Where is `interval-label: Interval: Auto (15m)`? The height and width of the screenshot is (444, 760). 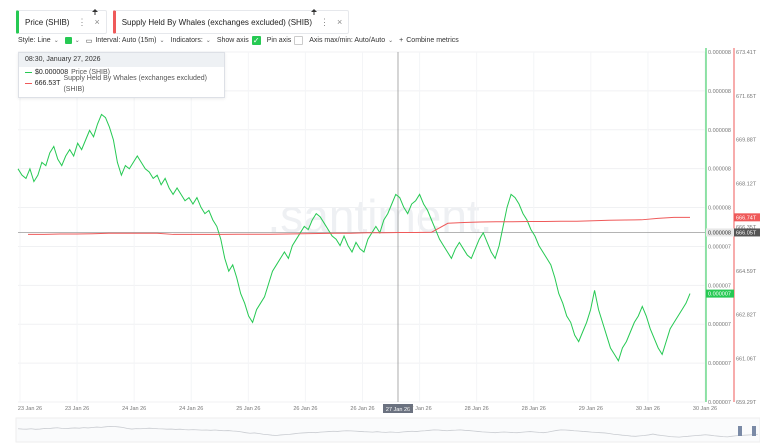
interval-label: Interval: Auto (15m) is located at coordinates (126, 40).